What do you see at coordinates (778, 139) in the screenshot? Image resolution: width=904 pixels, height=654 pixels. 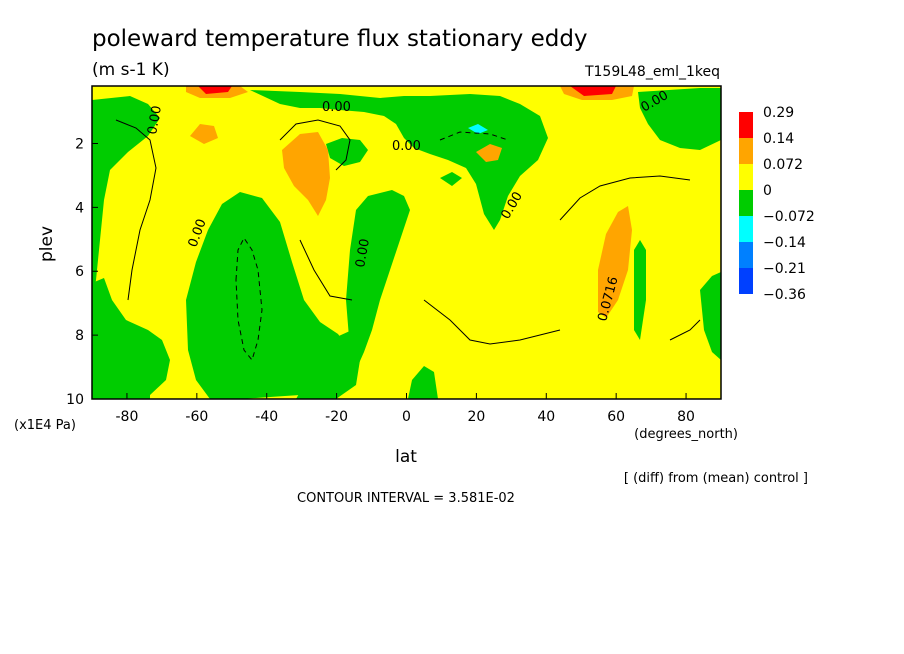 I see `colorbar-level-label: 0.14` at bounding box center [778, 139].